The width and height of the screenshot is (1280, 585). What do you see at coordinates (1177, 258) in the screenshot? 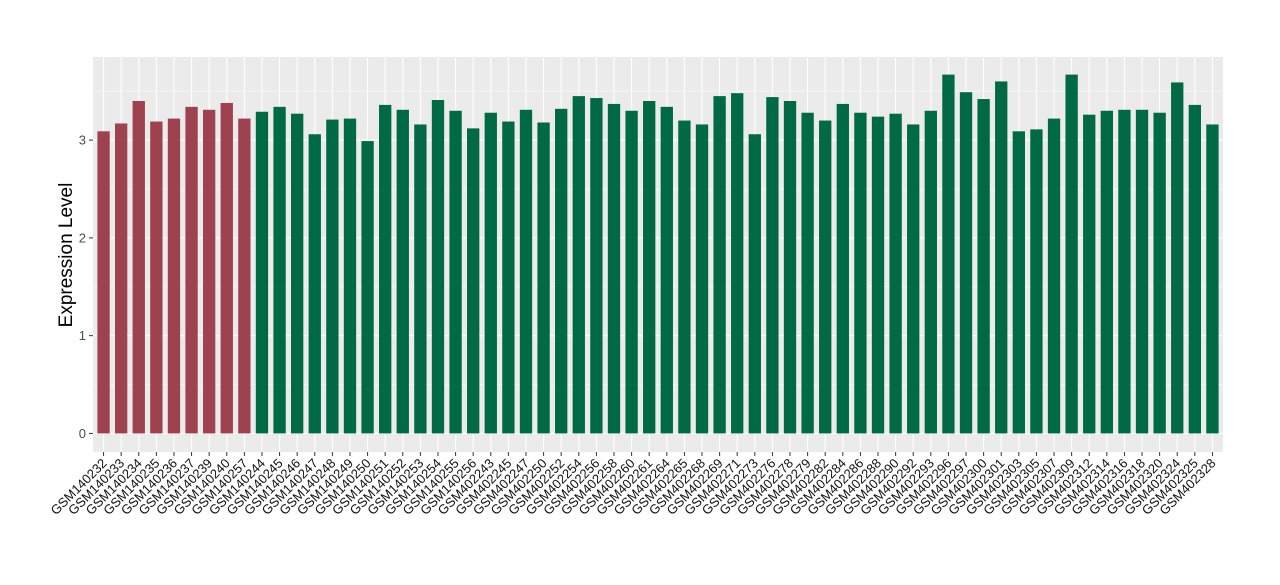
I see `bar-GSM402324` at bounding box center [1177, 258].